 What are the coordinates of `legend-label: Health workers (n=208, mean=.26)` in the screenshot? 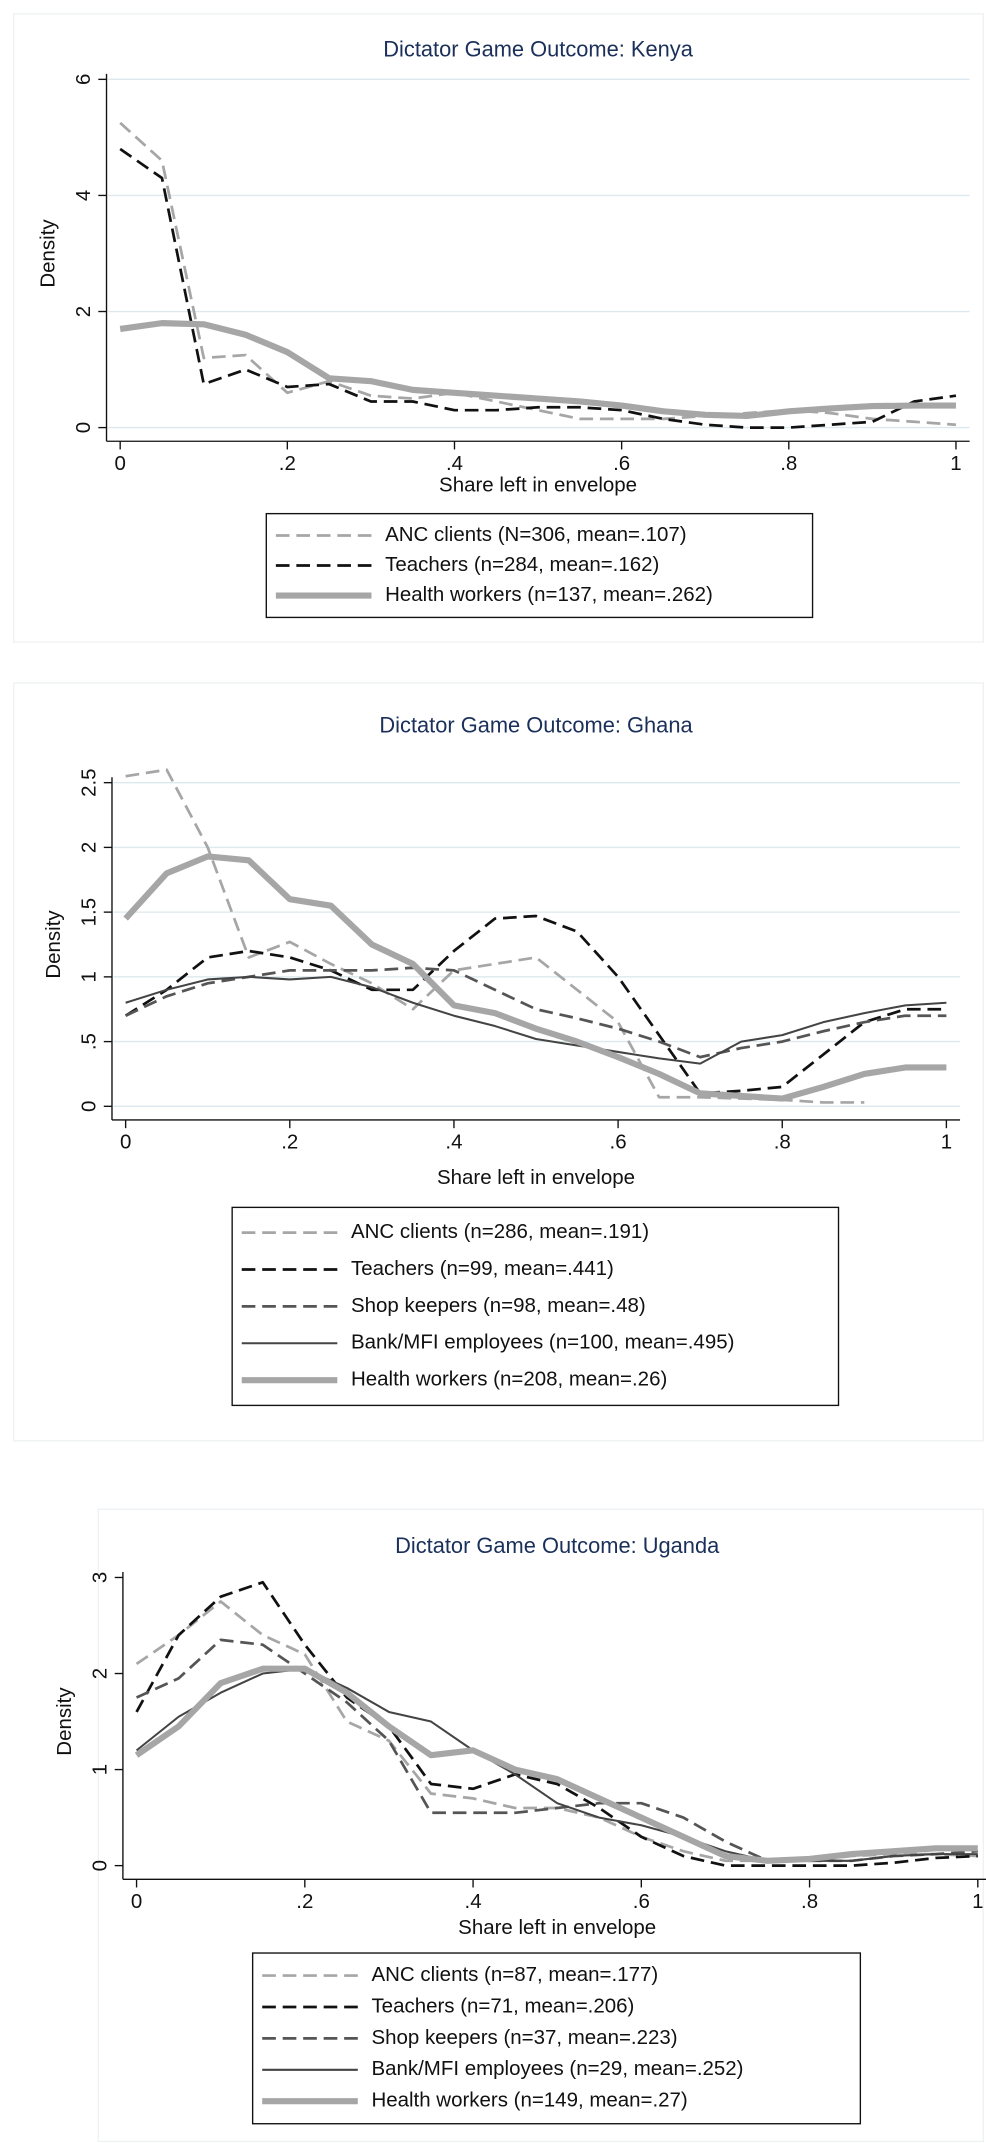 It's located at (509, 1379).